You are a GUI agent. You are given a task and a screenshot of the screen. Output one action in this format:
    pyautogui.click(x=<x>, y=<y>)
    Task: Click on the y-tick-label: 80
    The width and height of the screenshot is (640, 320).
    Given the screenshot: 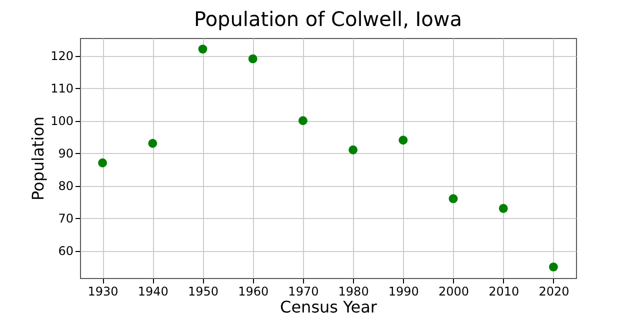 What is the action you would take?
    pyautogui.click(x=66, y=186)
    